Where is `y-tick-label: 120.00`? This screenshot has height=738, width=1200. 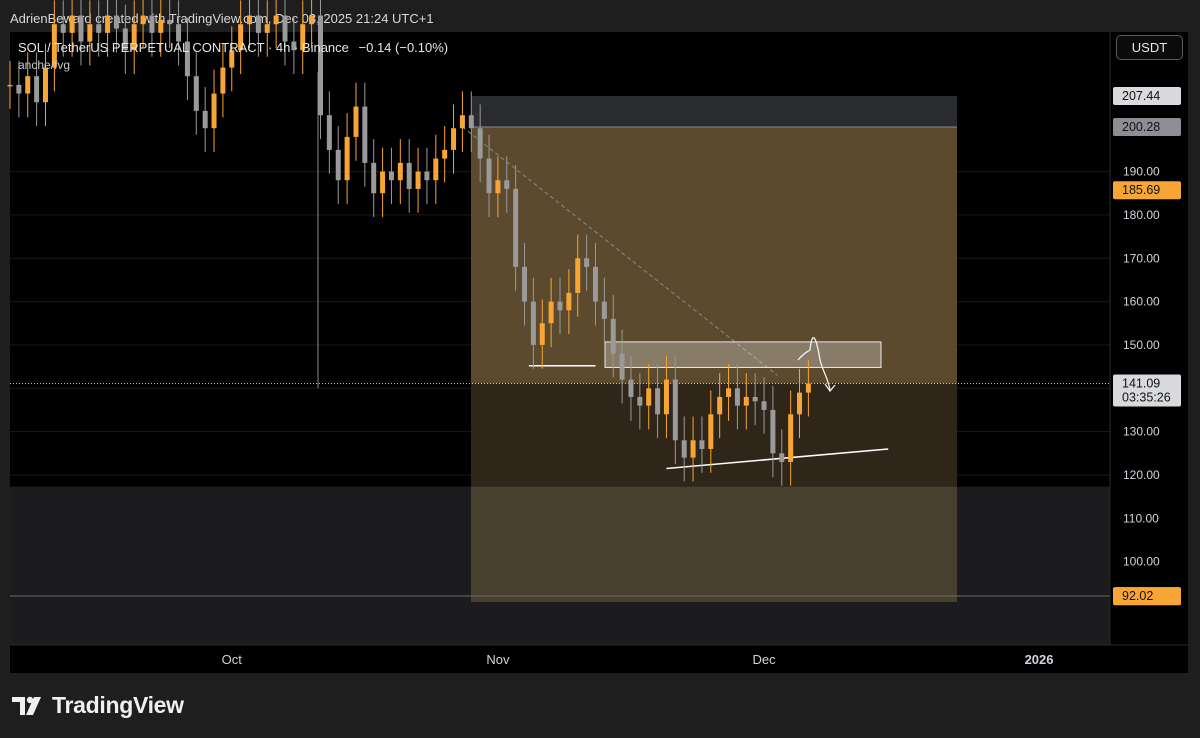
y-tick-label: 120.00 is located at coordinates (1141, 475).